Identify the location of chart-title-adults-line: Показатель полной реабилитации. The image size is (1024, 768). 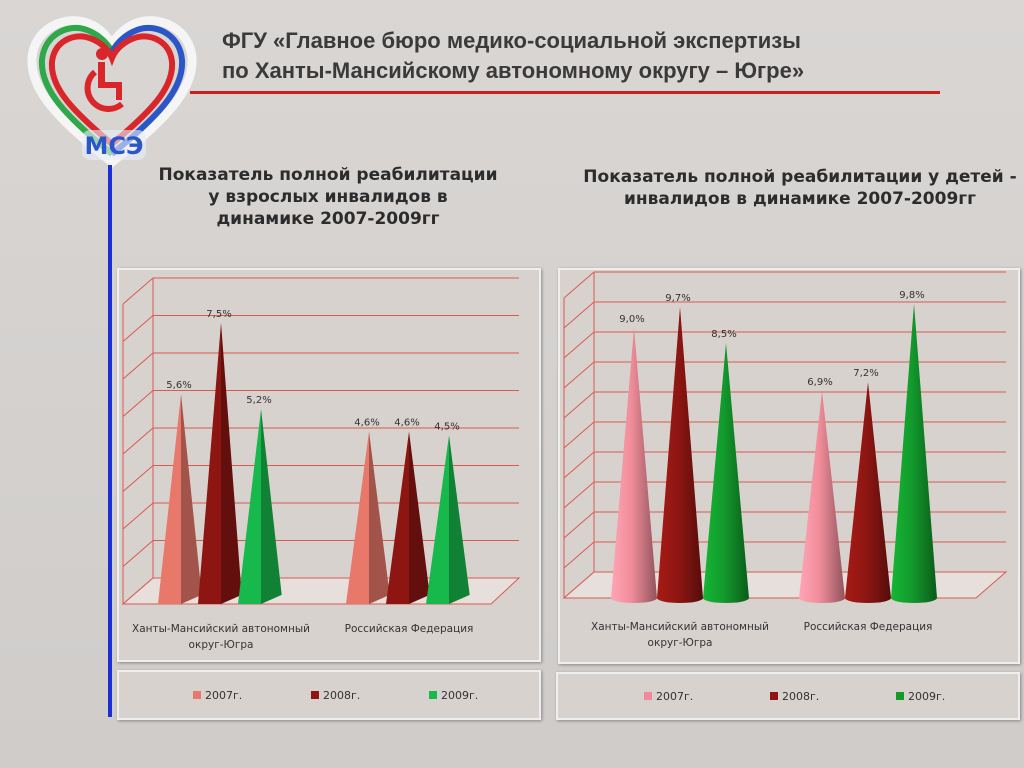
(328, 175).